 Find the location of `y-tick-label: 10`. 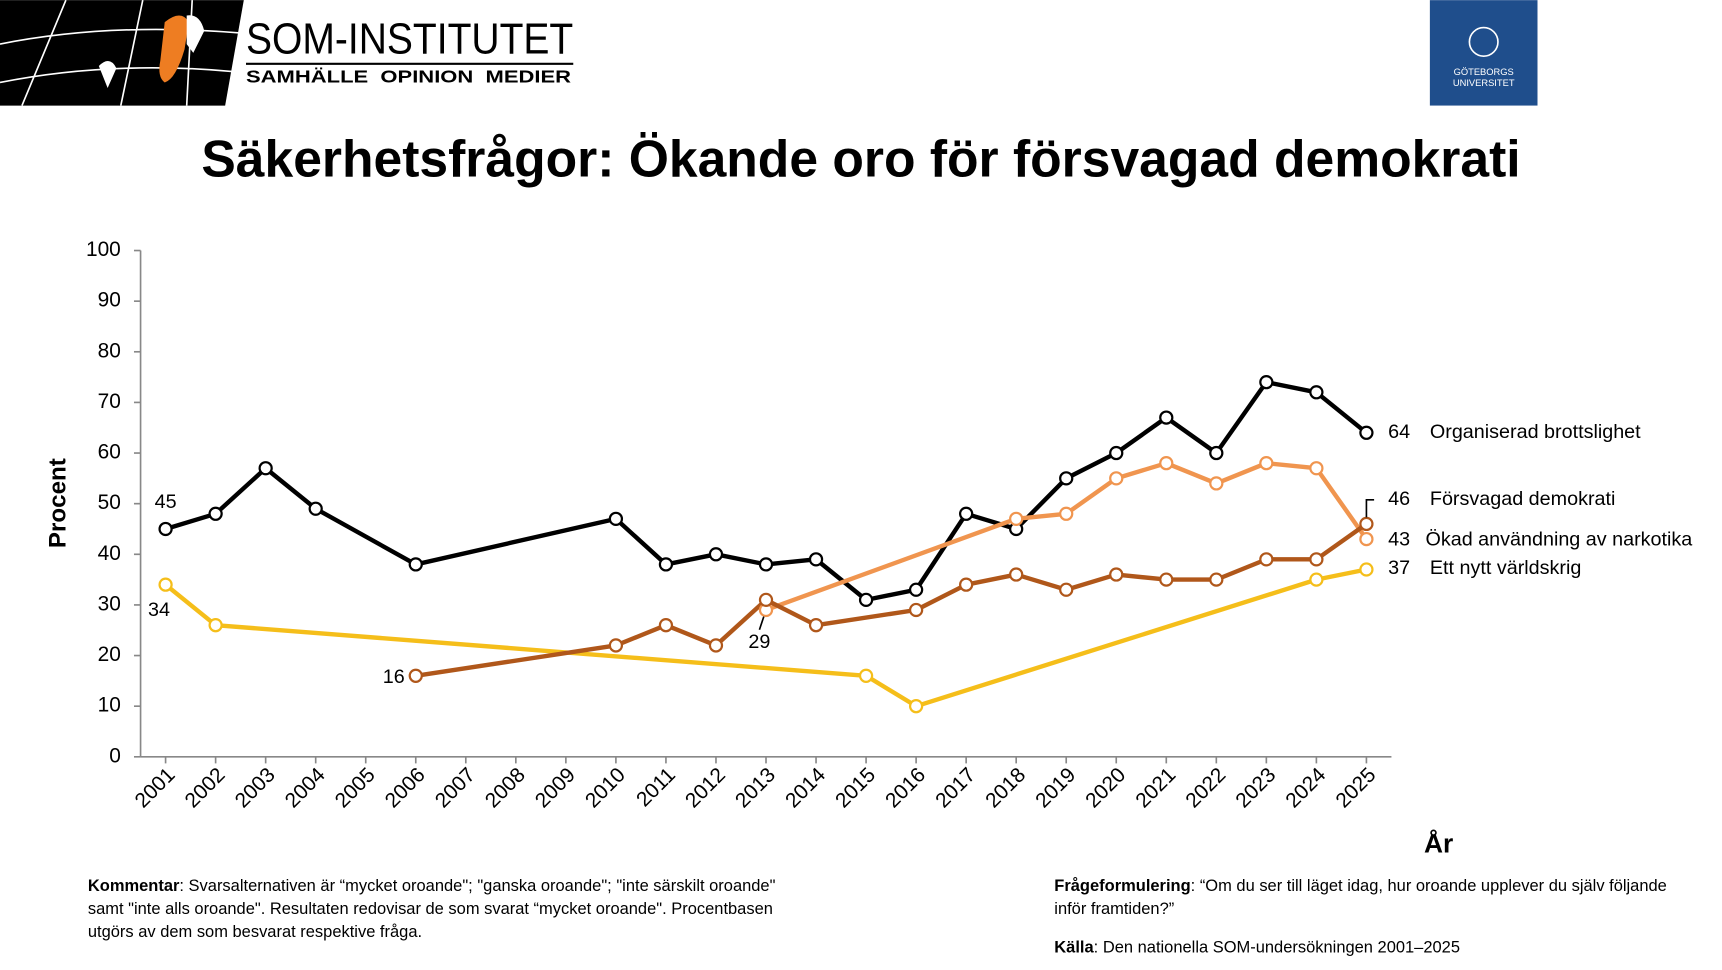

y-tick-label: 10 is located at coordinates (109, 705).